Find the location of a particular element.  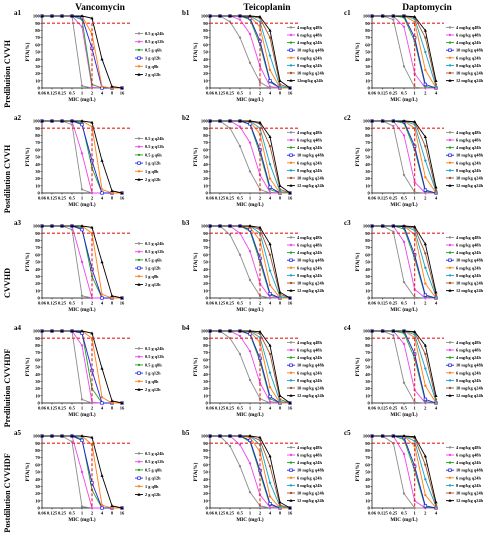

panel-label: c5 is located at coordinates (347, 433).